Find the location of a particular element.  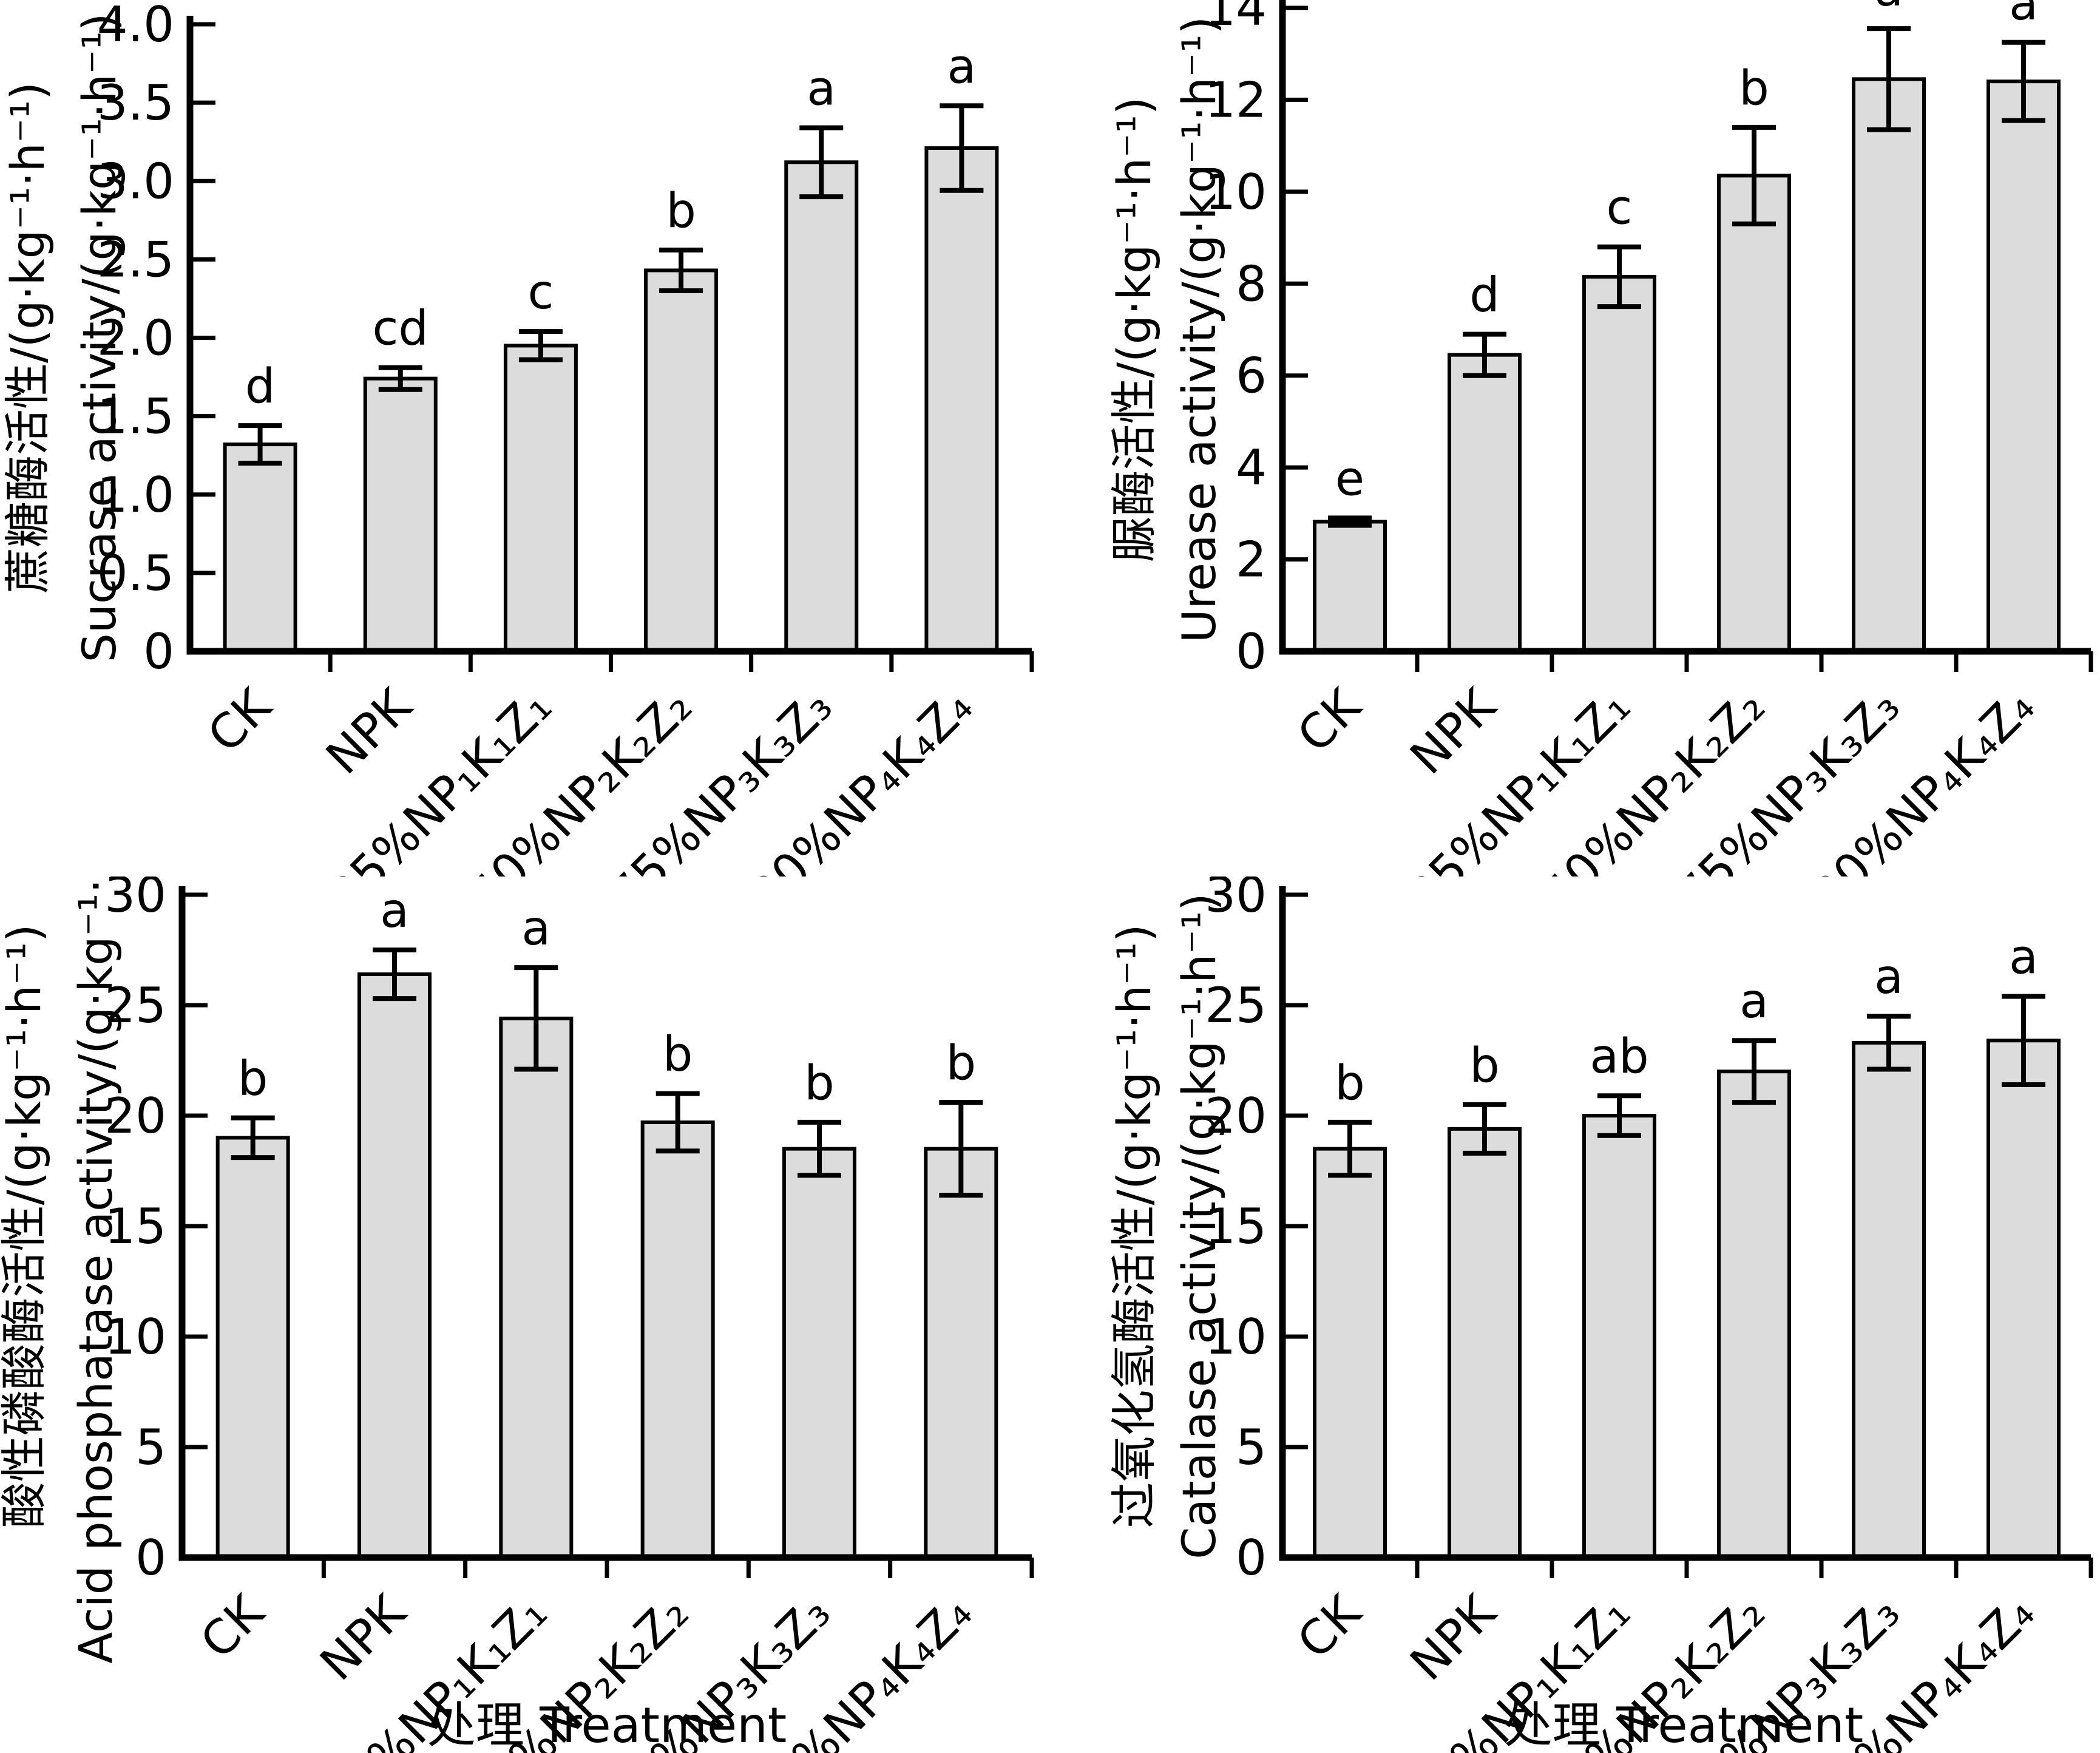

y-tick-label: 8 is located at coordinates (1251, 284).